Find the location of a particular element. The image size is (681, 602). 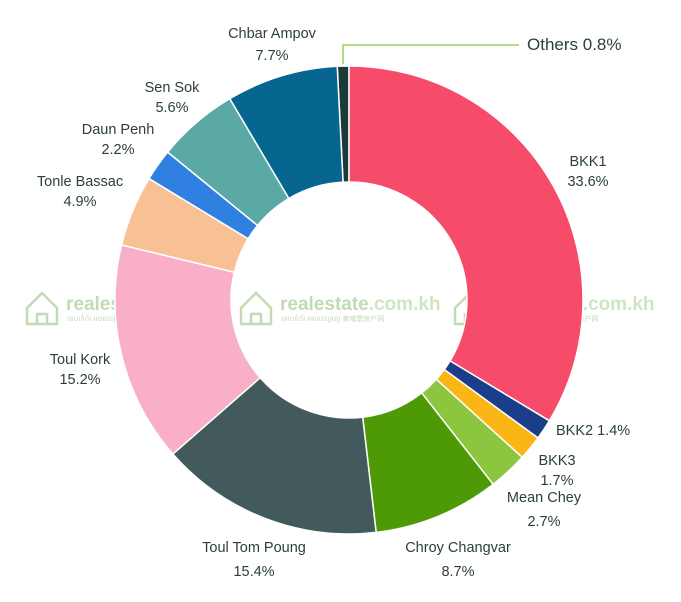

slice-pct-tonle-bassac: 4.9% is located at coordinates (79, 202).